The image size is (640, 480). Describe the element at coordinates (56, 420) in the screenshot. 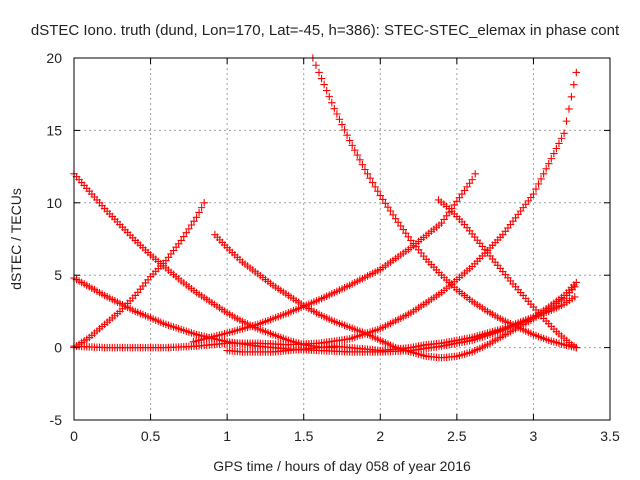

I see `y-tick-label: -5` at that location.